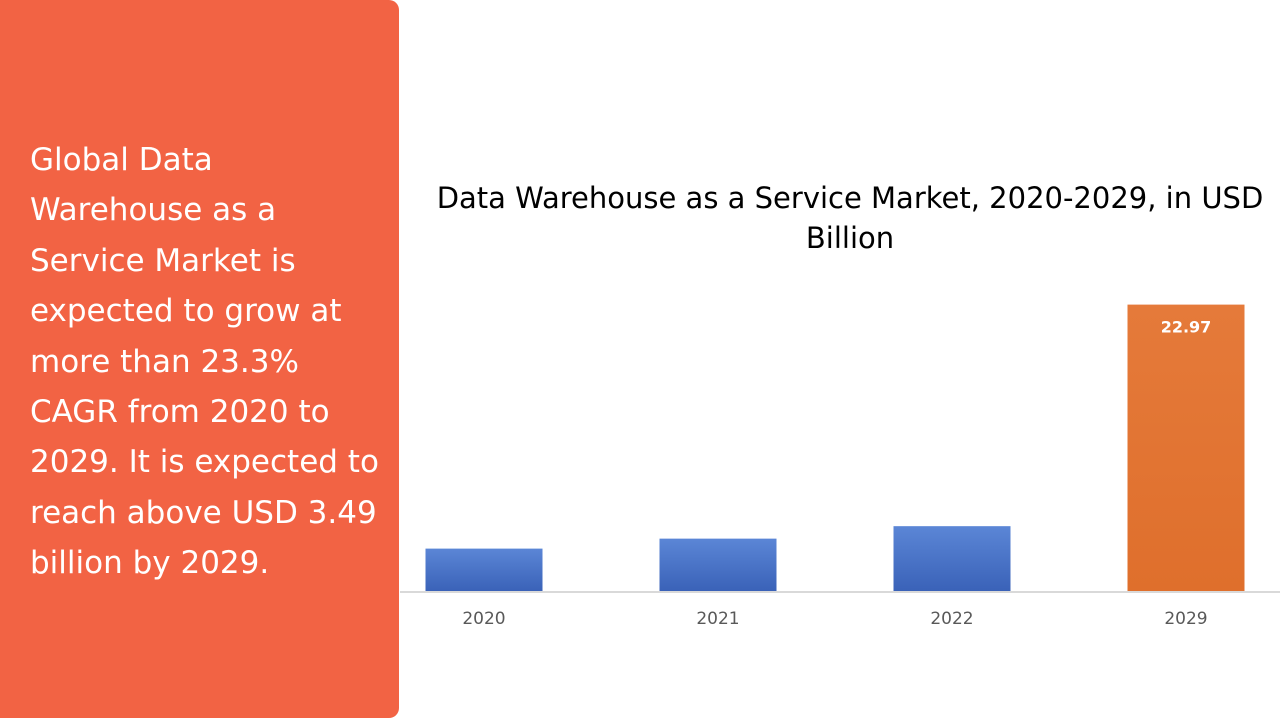  Describe the element at coordinates (952, 558) in the screenshot. I see `bar-2022` at that location.